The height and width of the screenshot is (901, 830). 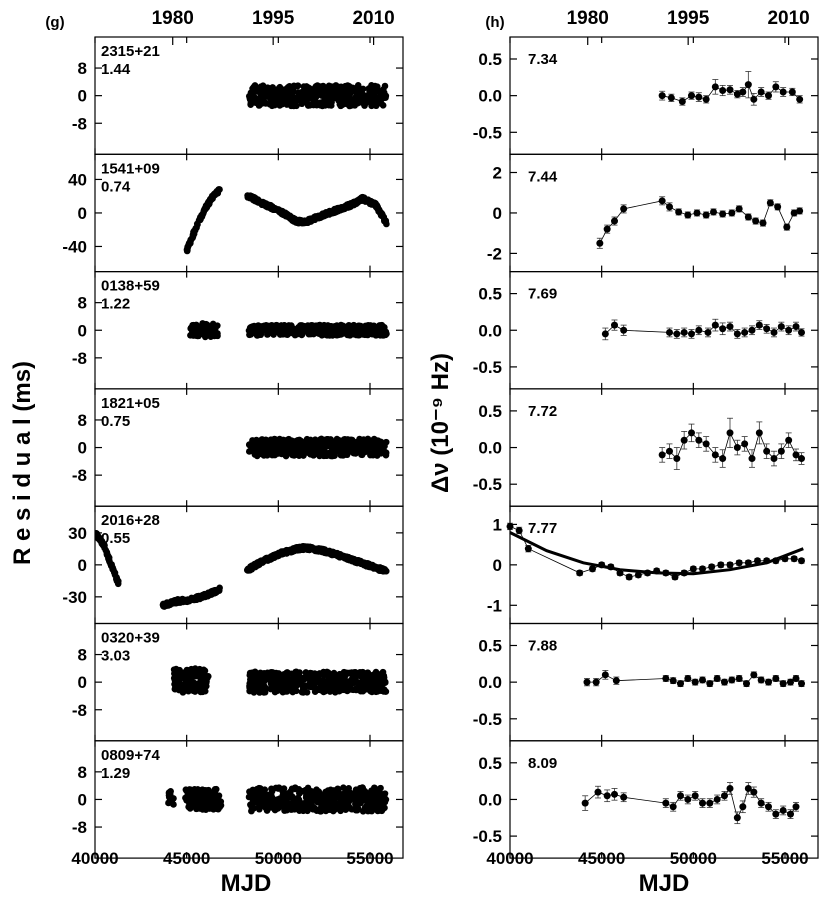 What do you see at coordinates (54, 22) in the screenshot?
I see `panel-letter-g: (g)` at bounding box center [54, 22].